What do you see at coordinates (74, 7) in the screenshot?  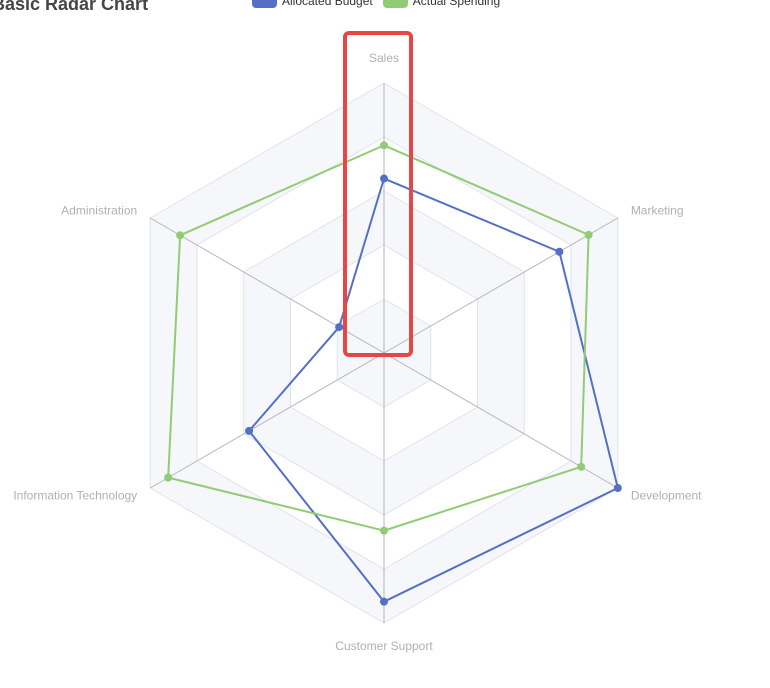 I see `chart-title: Basic Radar Chart` at bounding box center [74, 7].